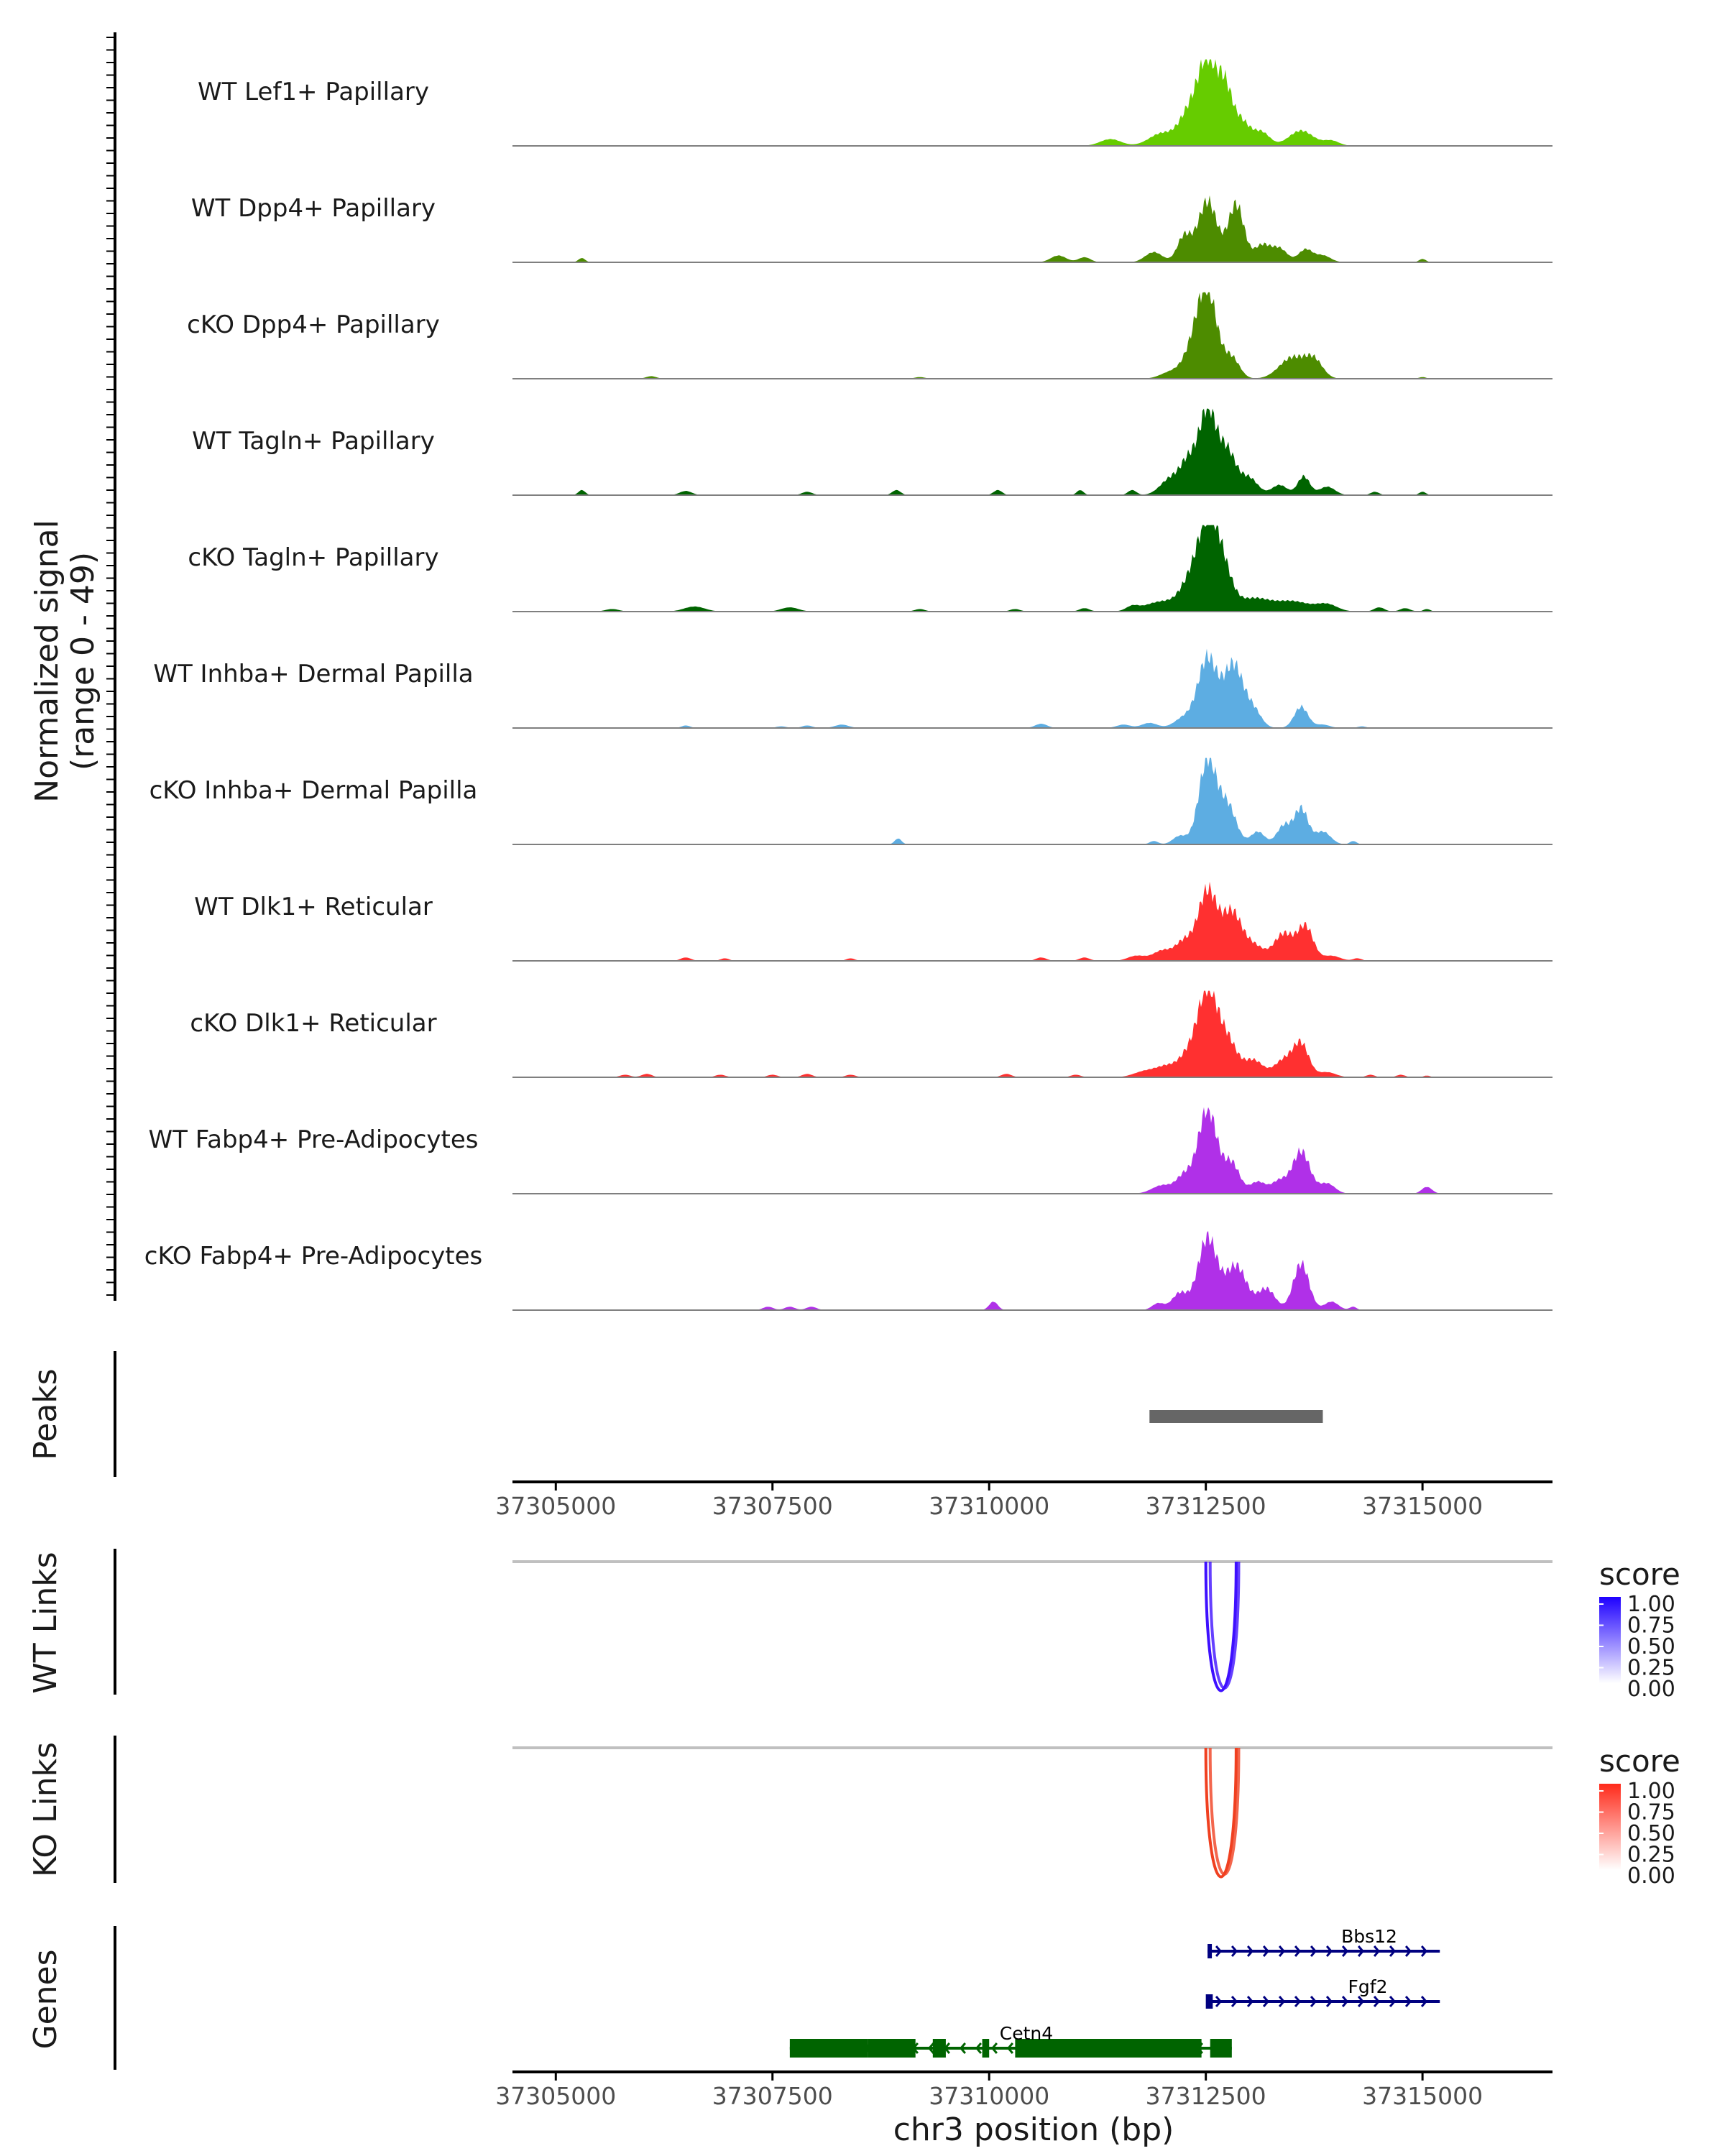 The height and width of the screenshot is (2156, 1725). Describe the element at coordinates (1651, 1626) in the screenshot. I see `legend-label: 0.75` at that location.